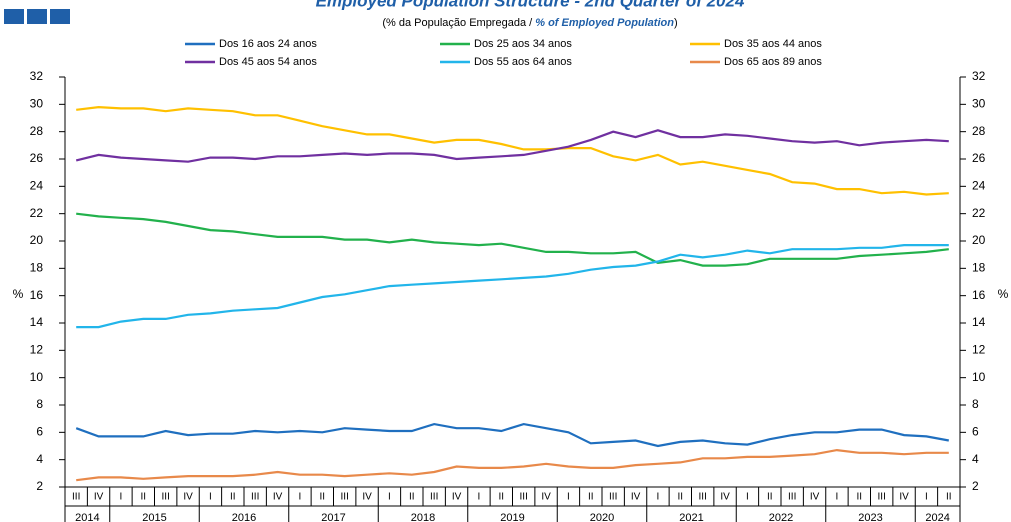  I want to click on y2-tick-label: 20, so click(979, 240).